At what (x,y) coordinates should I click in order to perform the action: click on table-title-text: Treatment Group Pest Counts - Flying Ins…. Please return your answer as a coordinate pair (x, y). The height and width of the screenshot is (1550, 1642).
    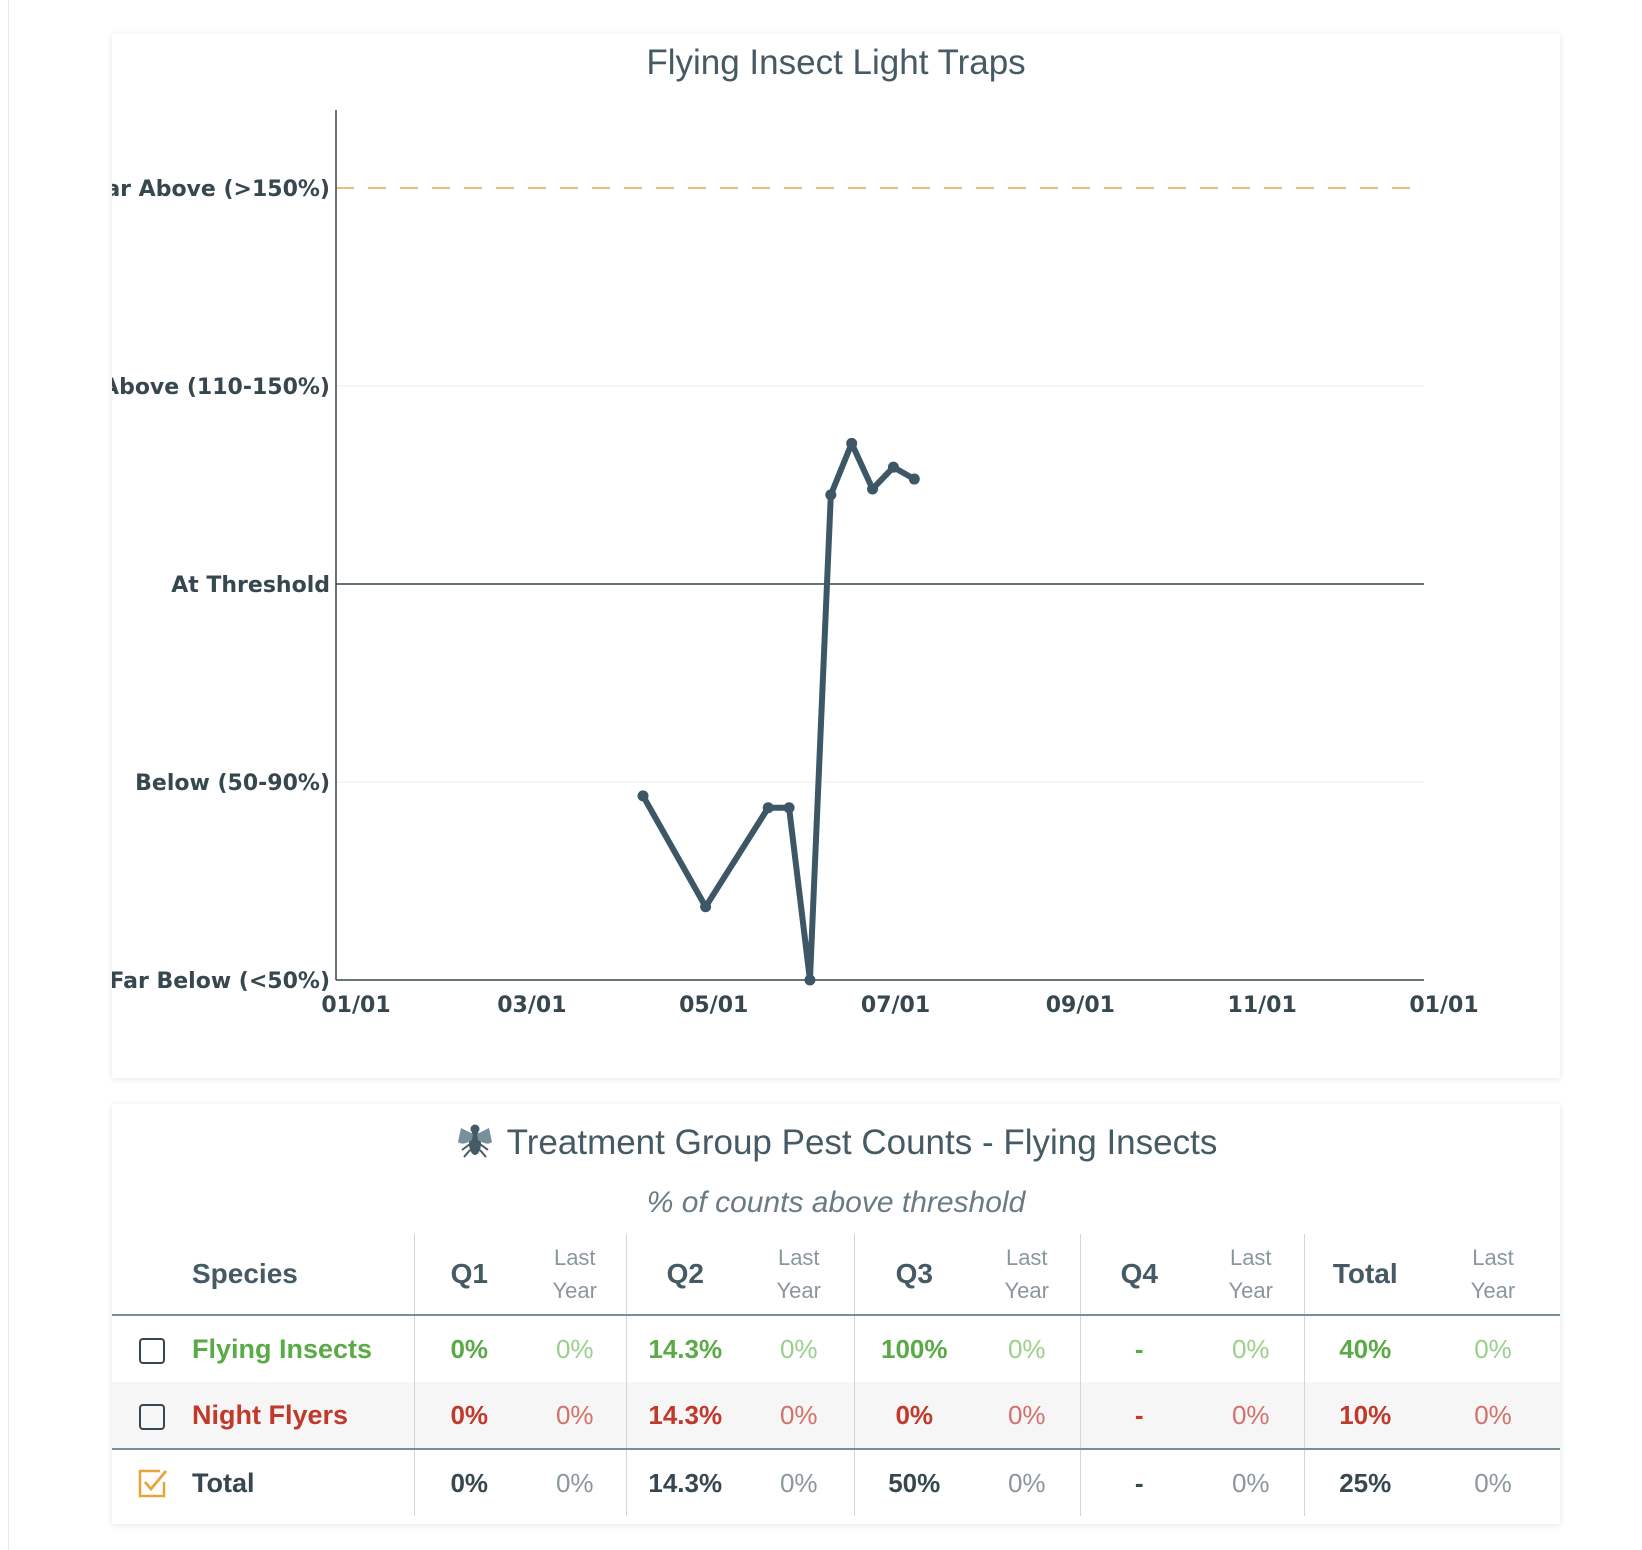
    Looking at the image, I should click on (862, 1142).